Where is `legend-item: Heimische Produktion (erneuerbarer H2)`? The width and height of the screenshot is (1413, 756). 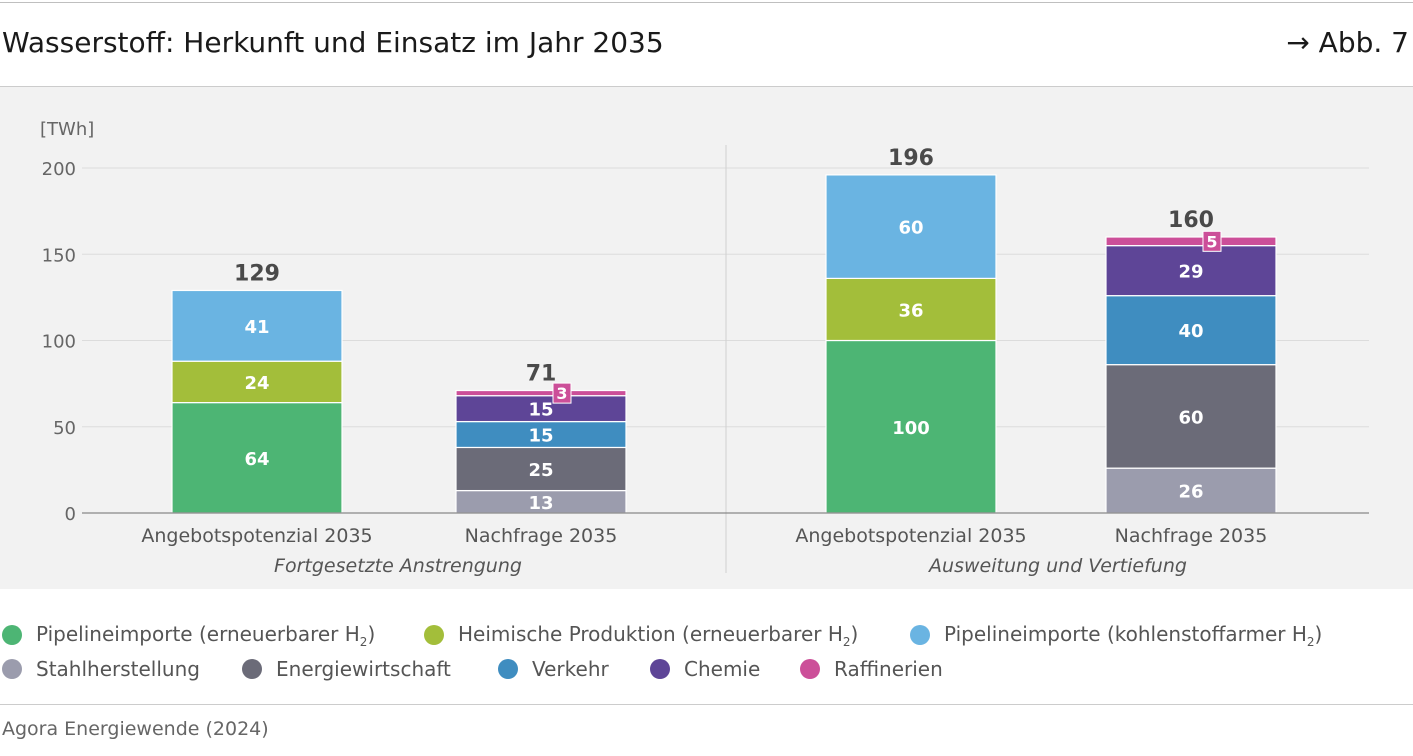
legend-item: Heimische Produktion (erneuerbarer H2) is located at coordinates (641, 635).